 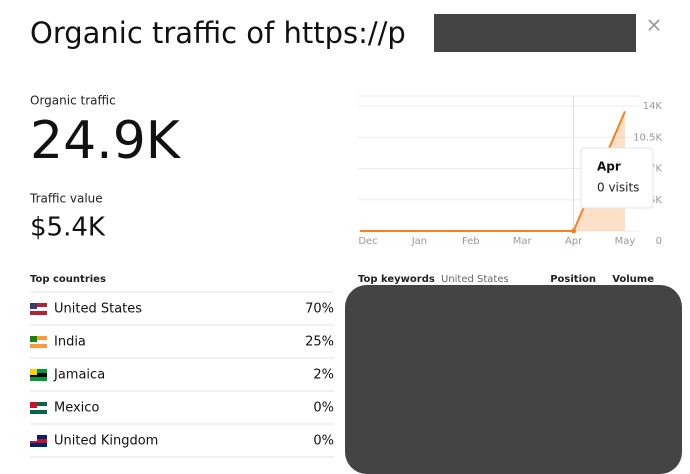 What do you see at coordinates (419, 241) in the screenshot?
I see `x-tick-label: Jan` at bounding box center [419, 241].